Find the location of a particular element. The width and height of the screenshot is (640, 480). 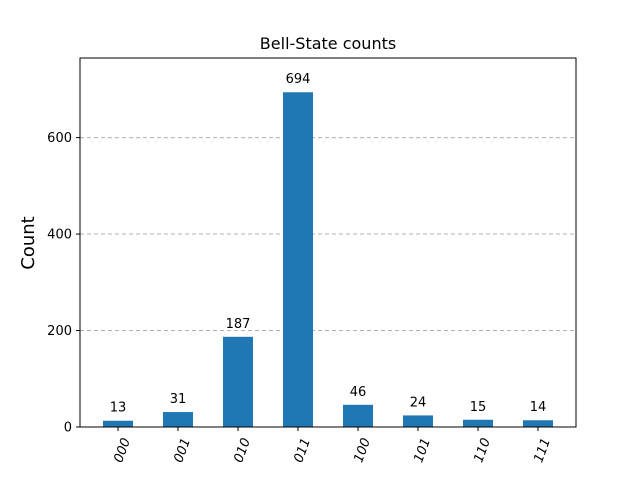

data-label: 46 is located at coordinates (358, 392).